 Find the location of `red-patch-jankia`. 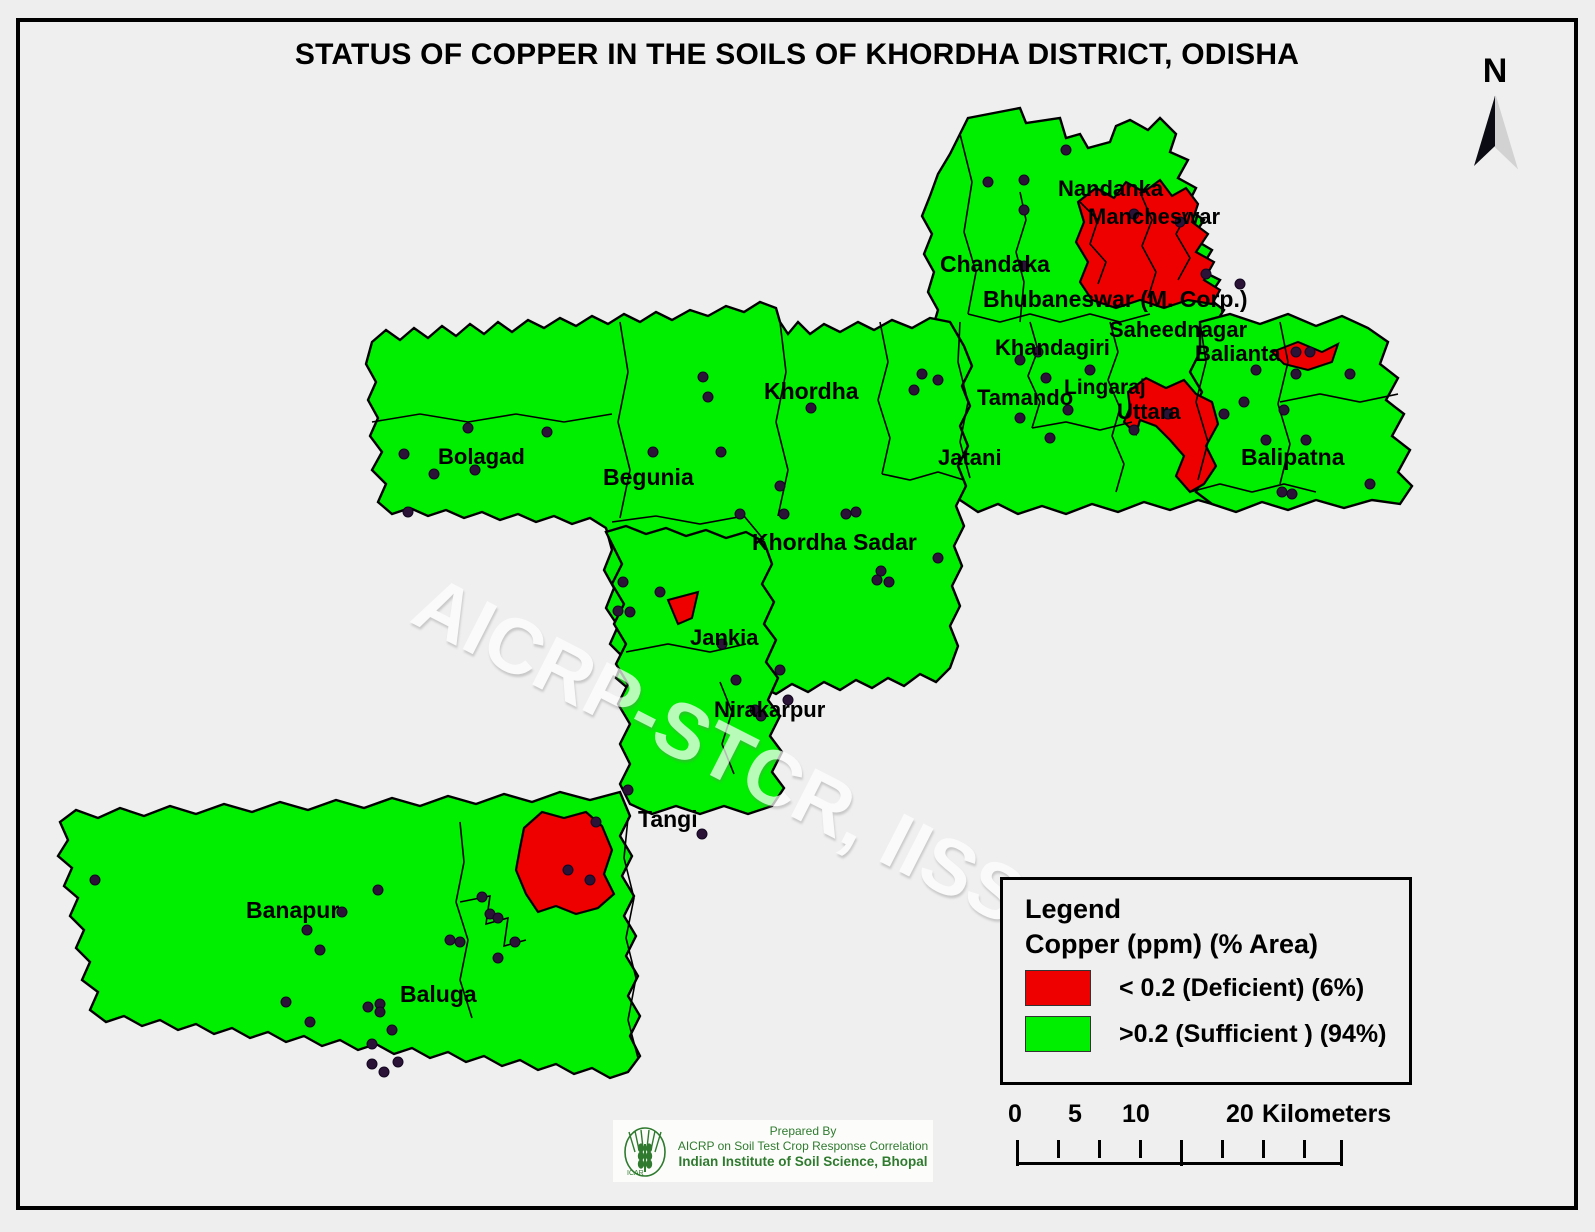

red-patch-jankia is located at coordinates (683, 608).